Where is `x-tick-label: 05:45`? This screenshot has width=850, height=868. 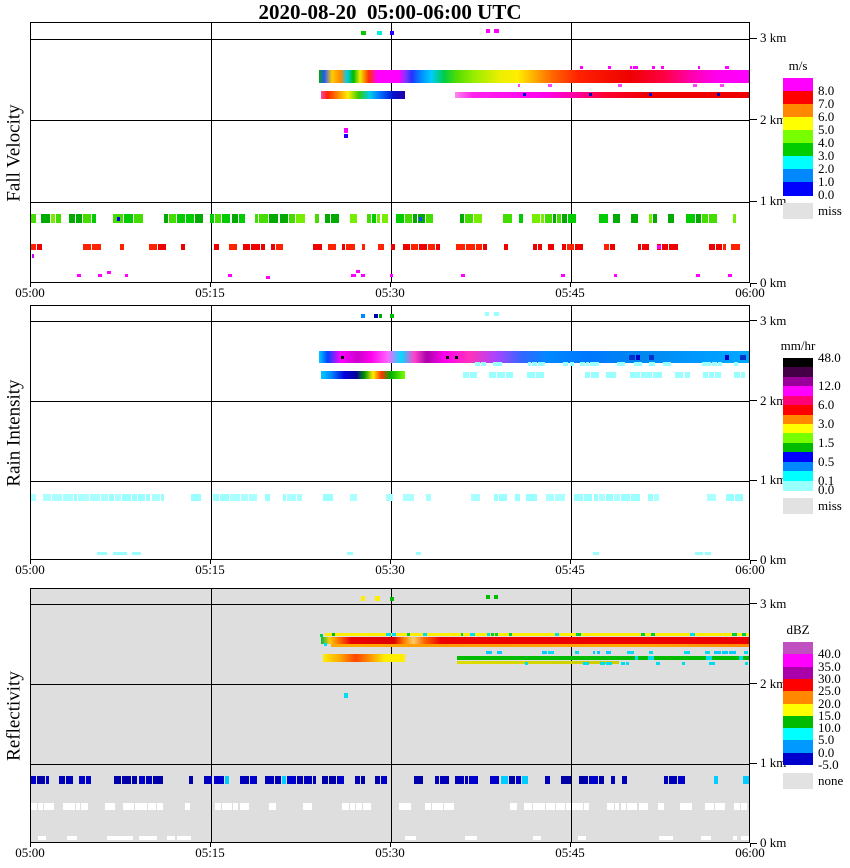 x-tick-label: 05:45 is located at coordinates (570, 292).